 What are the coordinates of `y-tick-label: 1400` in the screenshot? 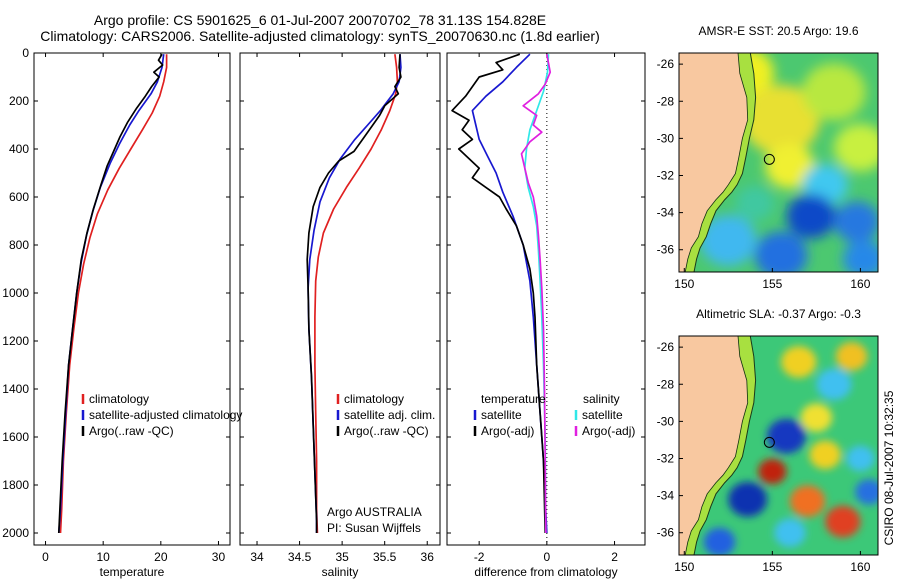 It's located at (15, 389).